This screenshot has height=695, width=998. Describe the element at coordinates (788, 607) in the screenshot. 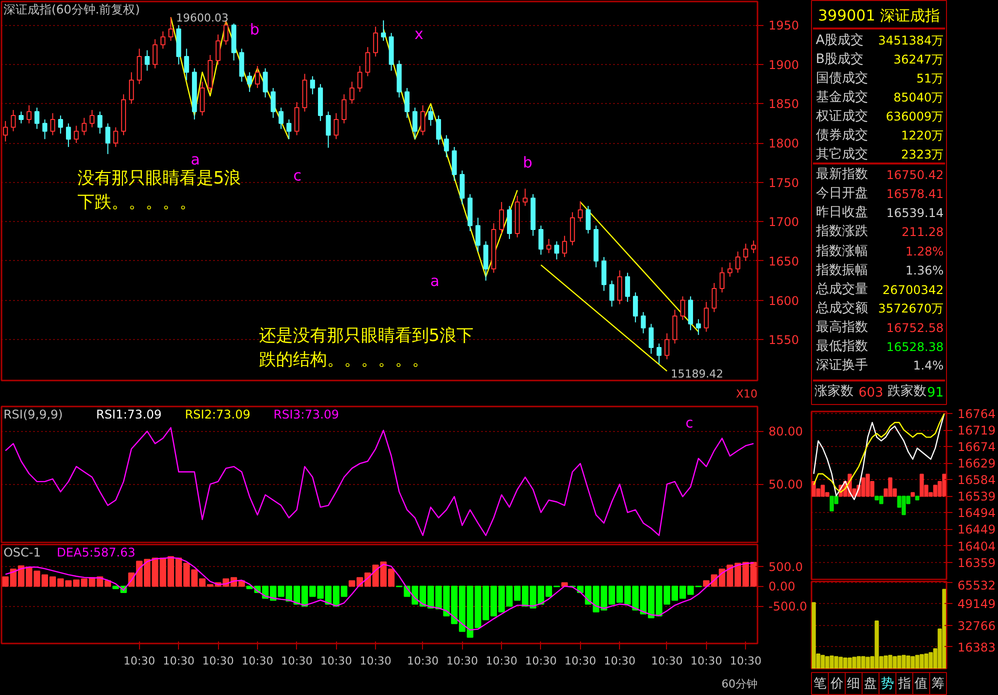

I see `y-tick-label: -500.0` at that location.